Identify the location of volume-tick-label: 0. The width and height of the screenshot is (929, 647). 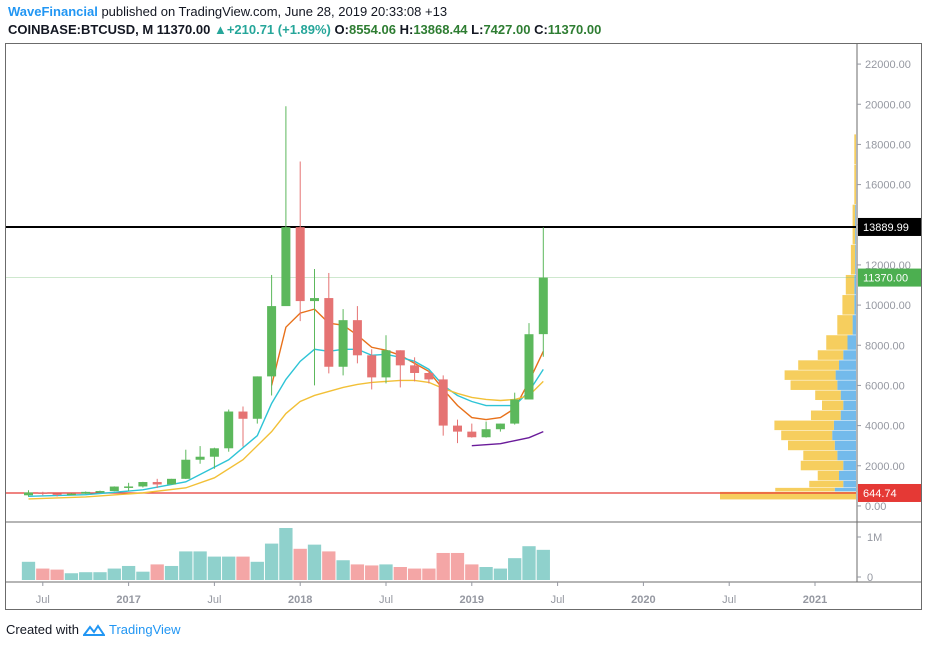
(870, 578).